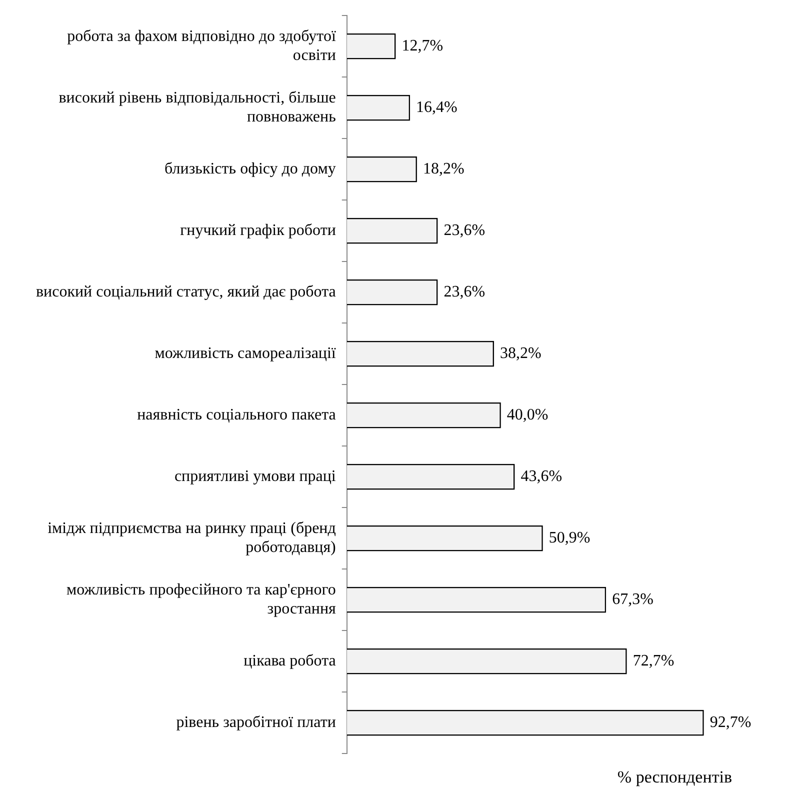 This screenshot has height=796, width=802. I want to click on x-axis-title: % респондентів, so click(674, 776).